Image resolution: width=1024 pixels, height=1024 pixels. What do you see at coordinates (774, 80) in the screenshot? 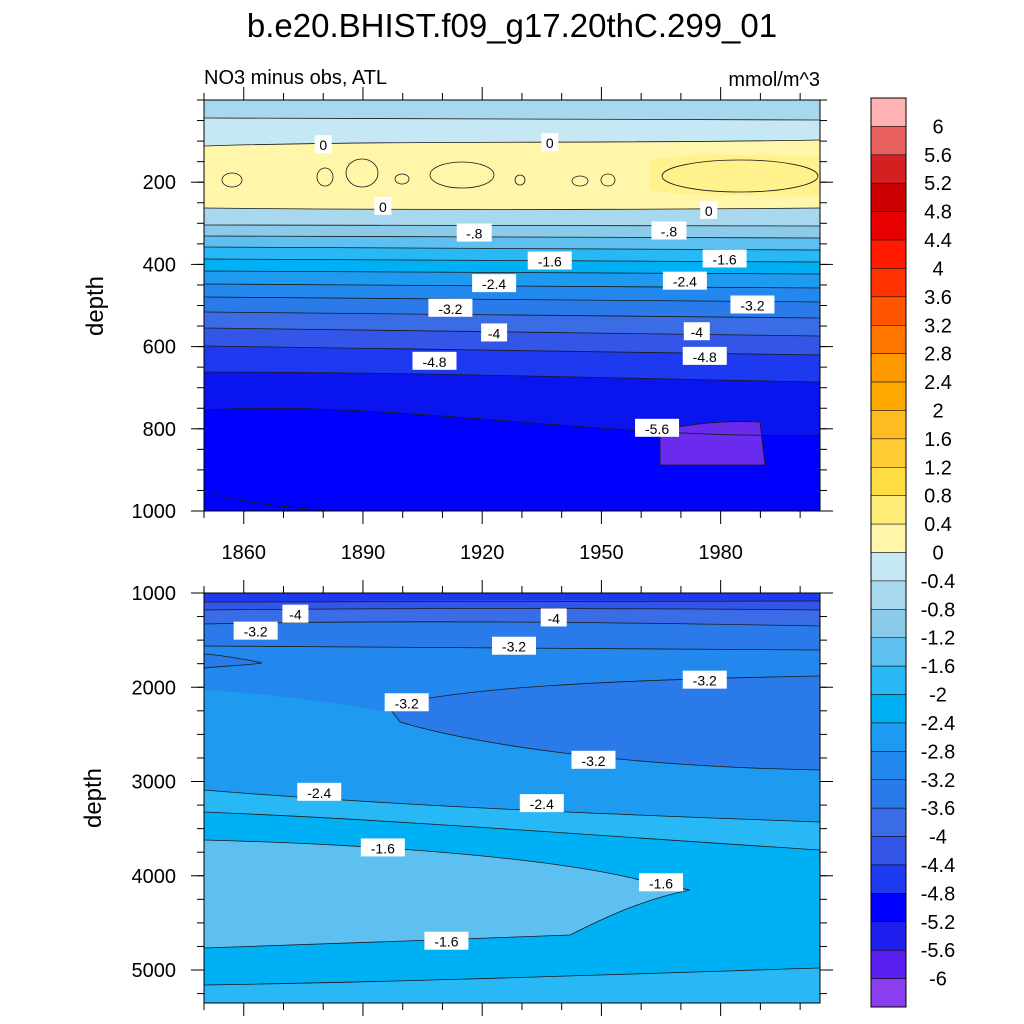
I see `subtitle-right: mmol/m^3` at bounding box center [774, 80].